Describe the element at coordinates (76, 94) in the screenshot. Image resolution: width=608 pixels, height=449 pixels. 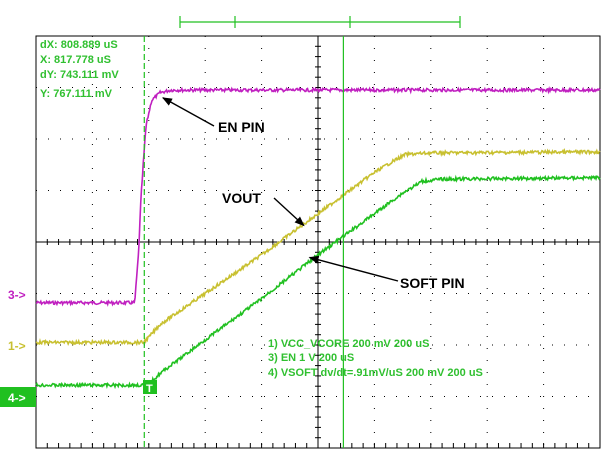
I see `cursor-y-readout: Y: 767.111 mV` at that location.